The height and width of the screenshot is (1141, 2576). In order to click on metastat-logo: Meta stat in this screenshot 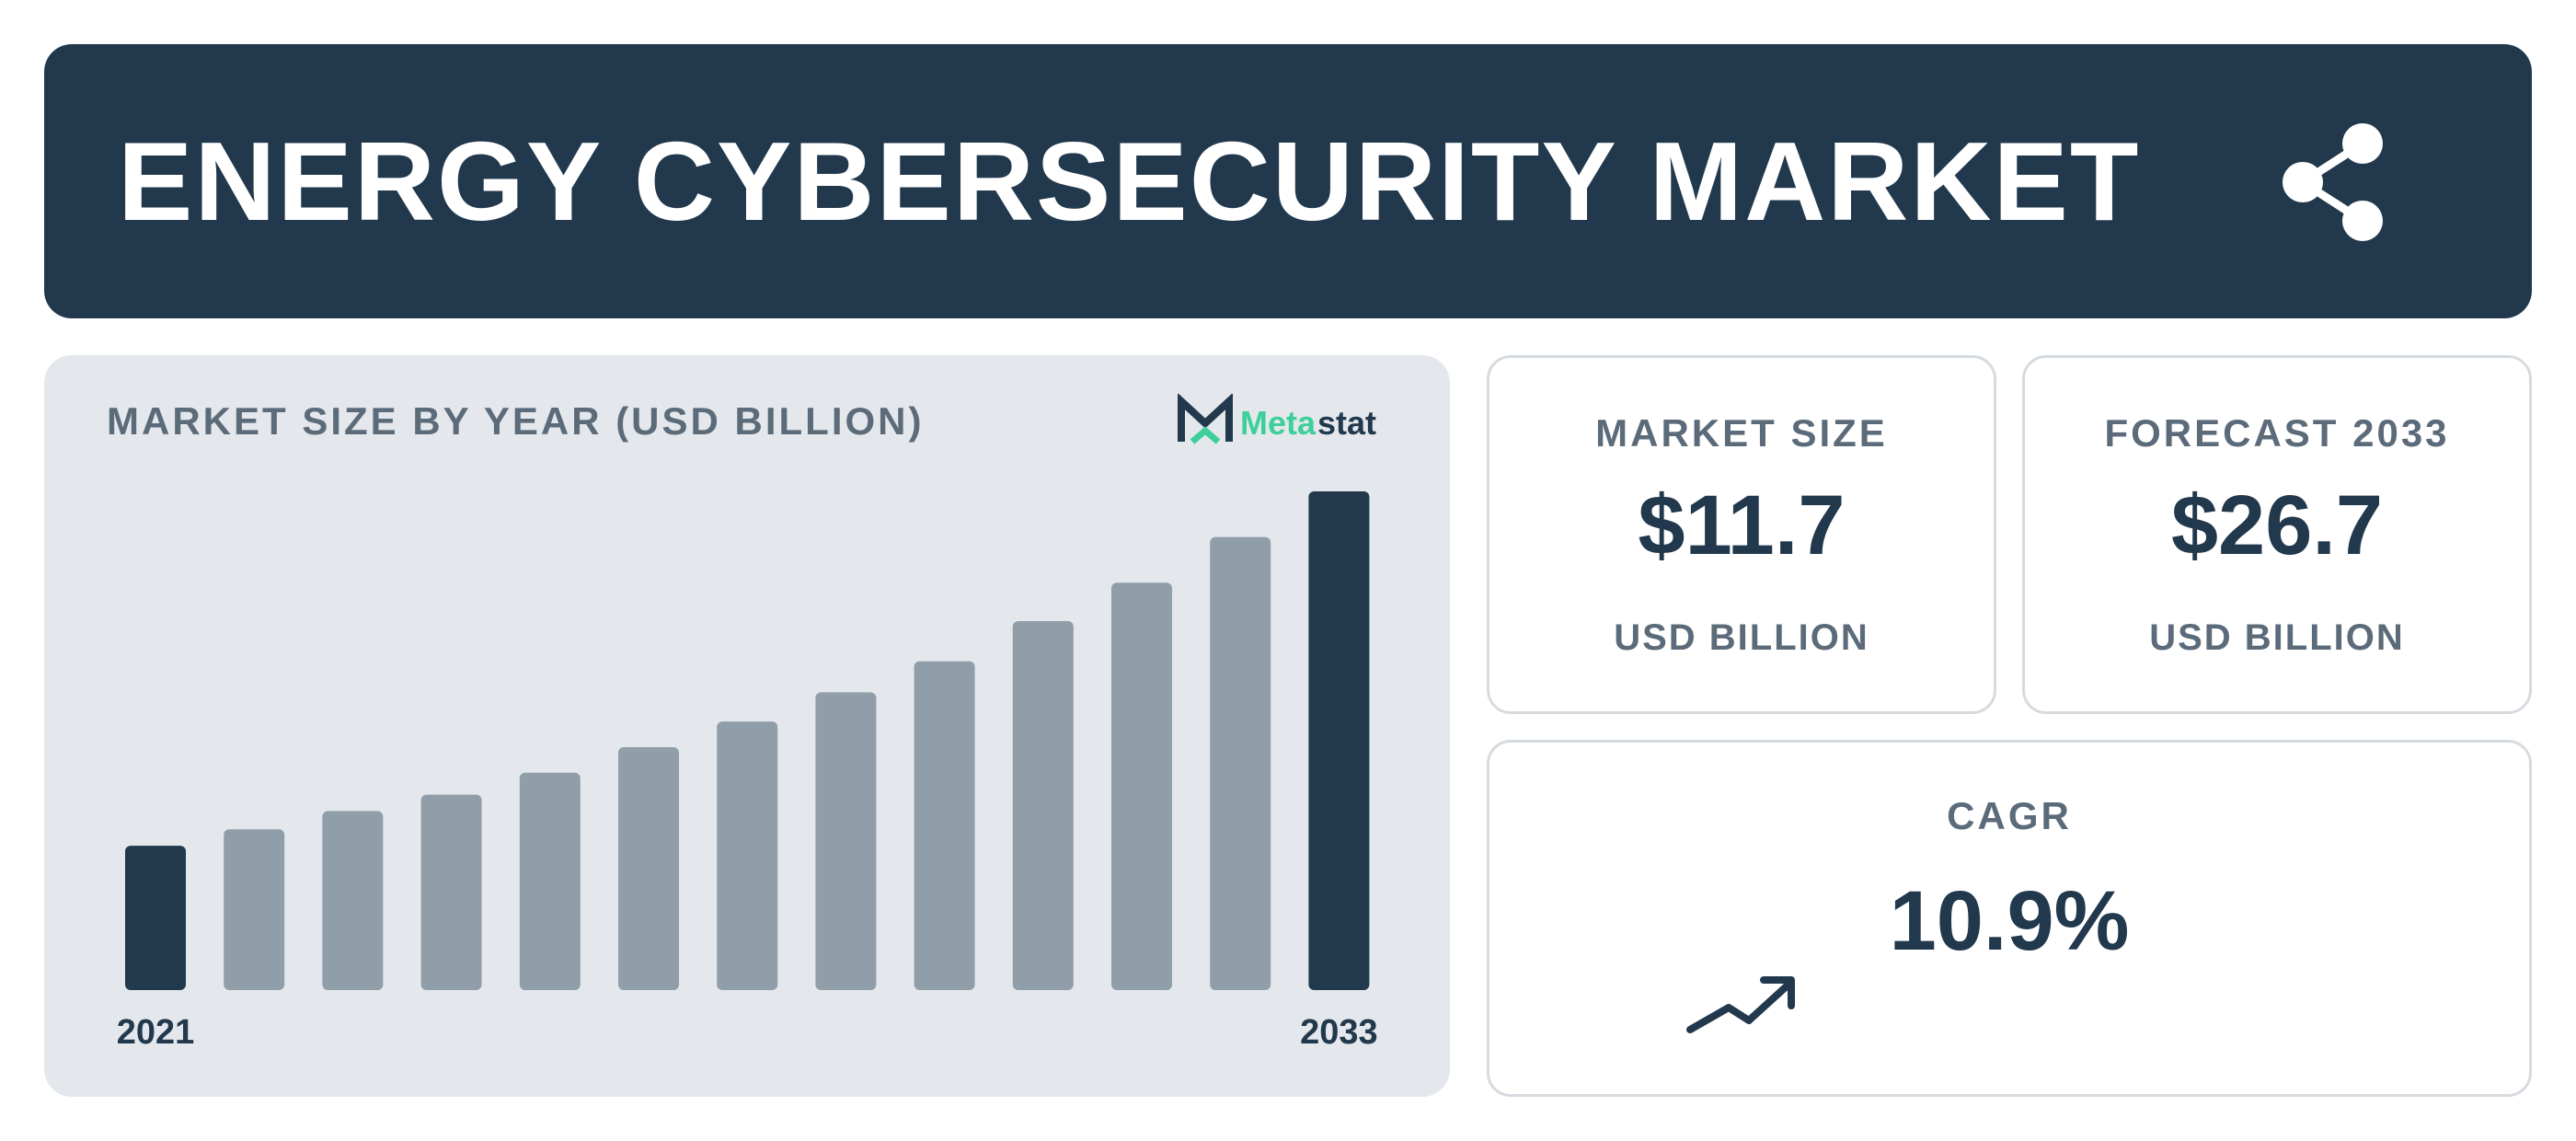, I will do `click(1277, 419)`.